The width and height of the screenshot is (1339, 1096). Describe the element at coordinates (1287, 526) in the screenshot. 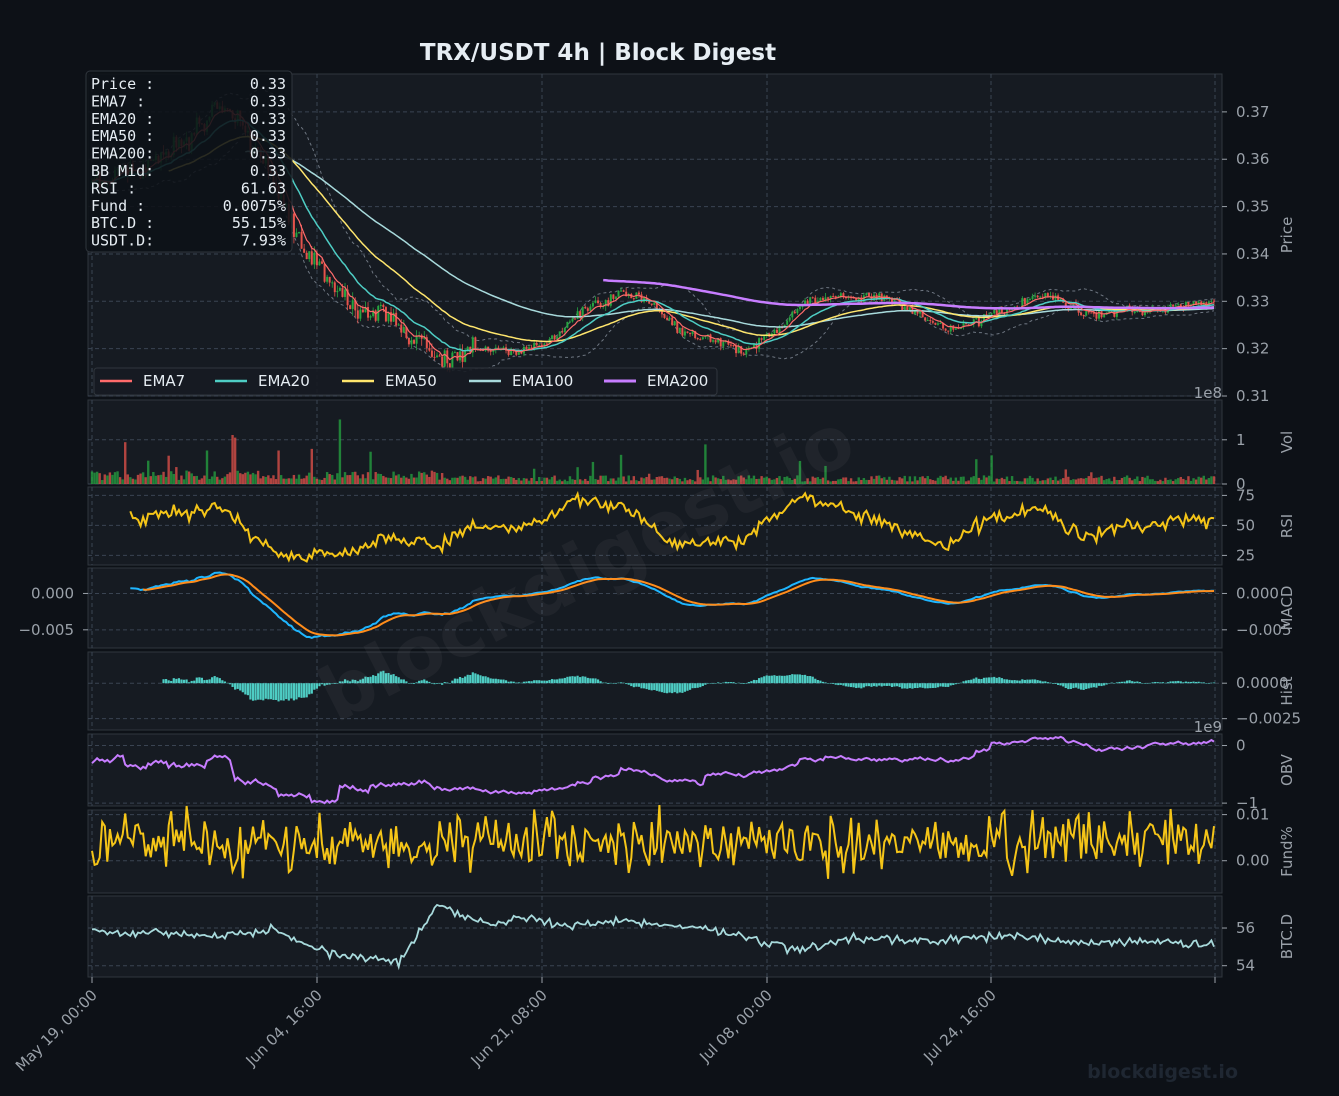

I see `rsi-ylabel: RSI` at that location.